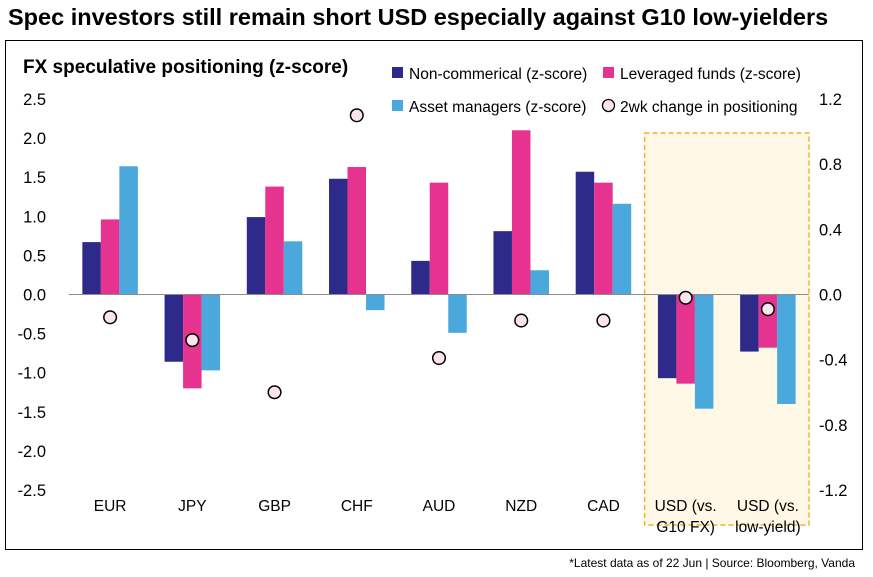  Describe the element at coordinates (34, 296) in the screenshot. I see `left-tick-label: 0.0` at that location.